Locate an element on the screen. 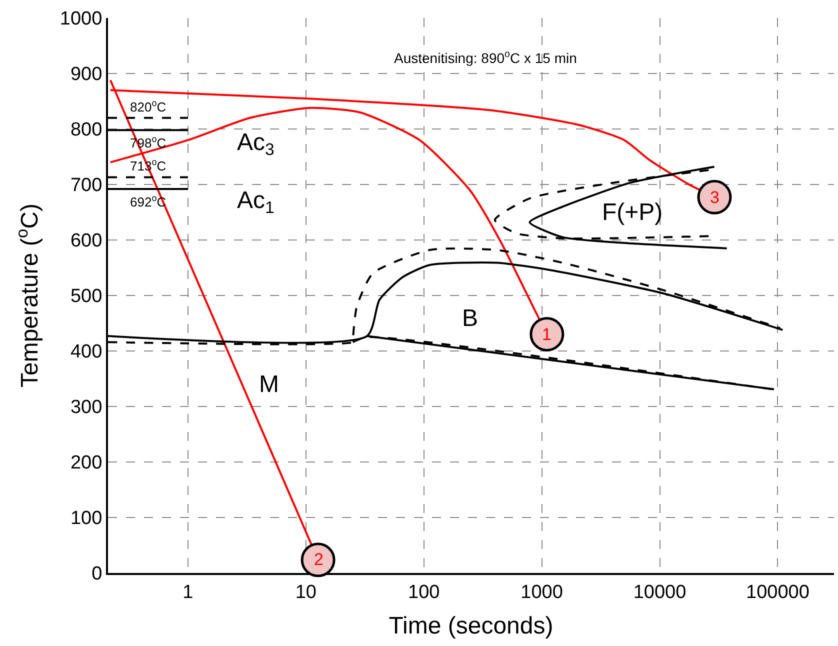 The width and height of the screenshot is (838, 646). y-tick-label: 0 is located at coordinates (97, 574).